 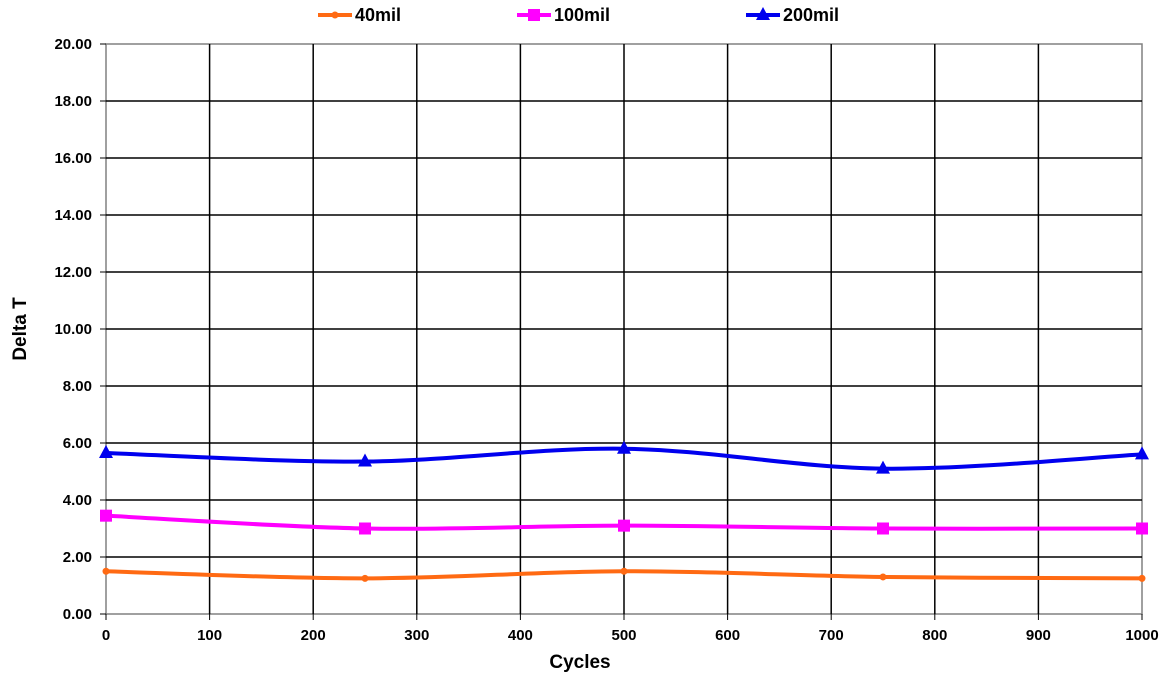 What do you see at coordinates (106, 635) in the screenshot?
I see `x-tick-label: 0` at bounding box center [106, 635].